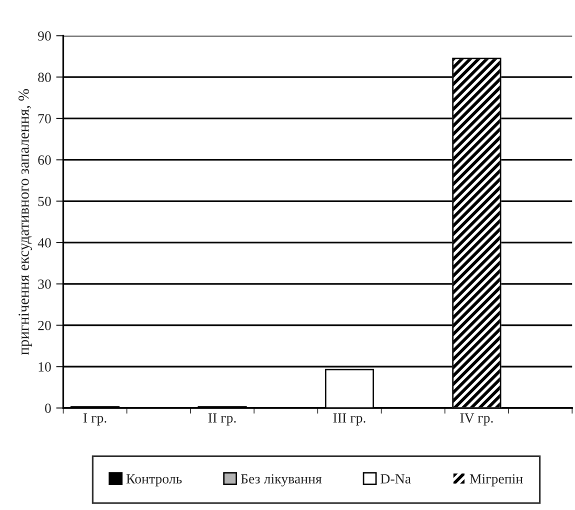  What do you see at coordinates (48, 408) in the screenshot?
I see `y-tick-label: 0` at bounding box center [48, 408].